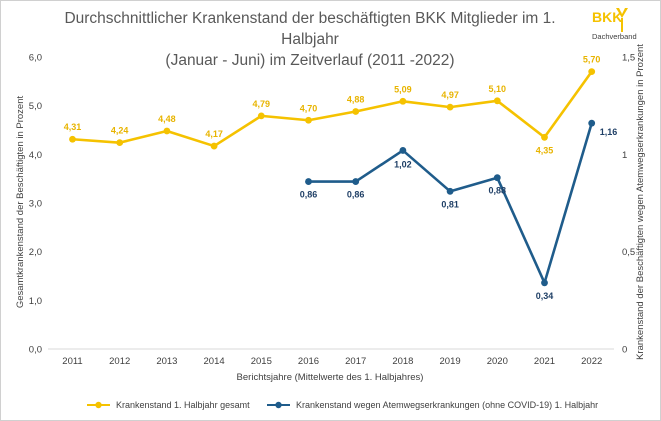  What do you see at coordinates (35, 58) in the screenshot?
I see `y-tick-left: 6,0` at bounding box center [35, 58].